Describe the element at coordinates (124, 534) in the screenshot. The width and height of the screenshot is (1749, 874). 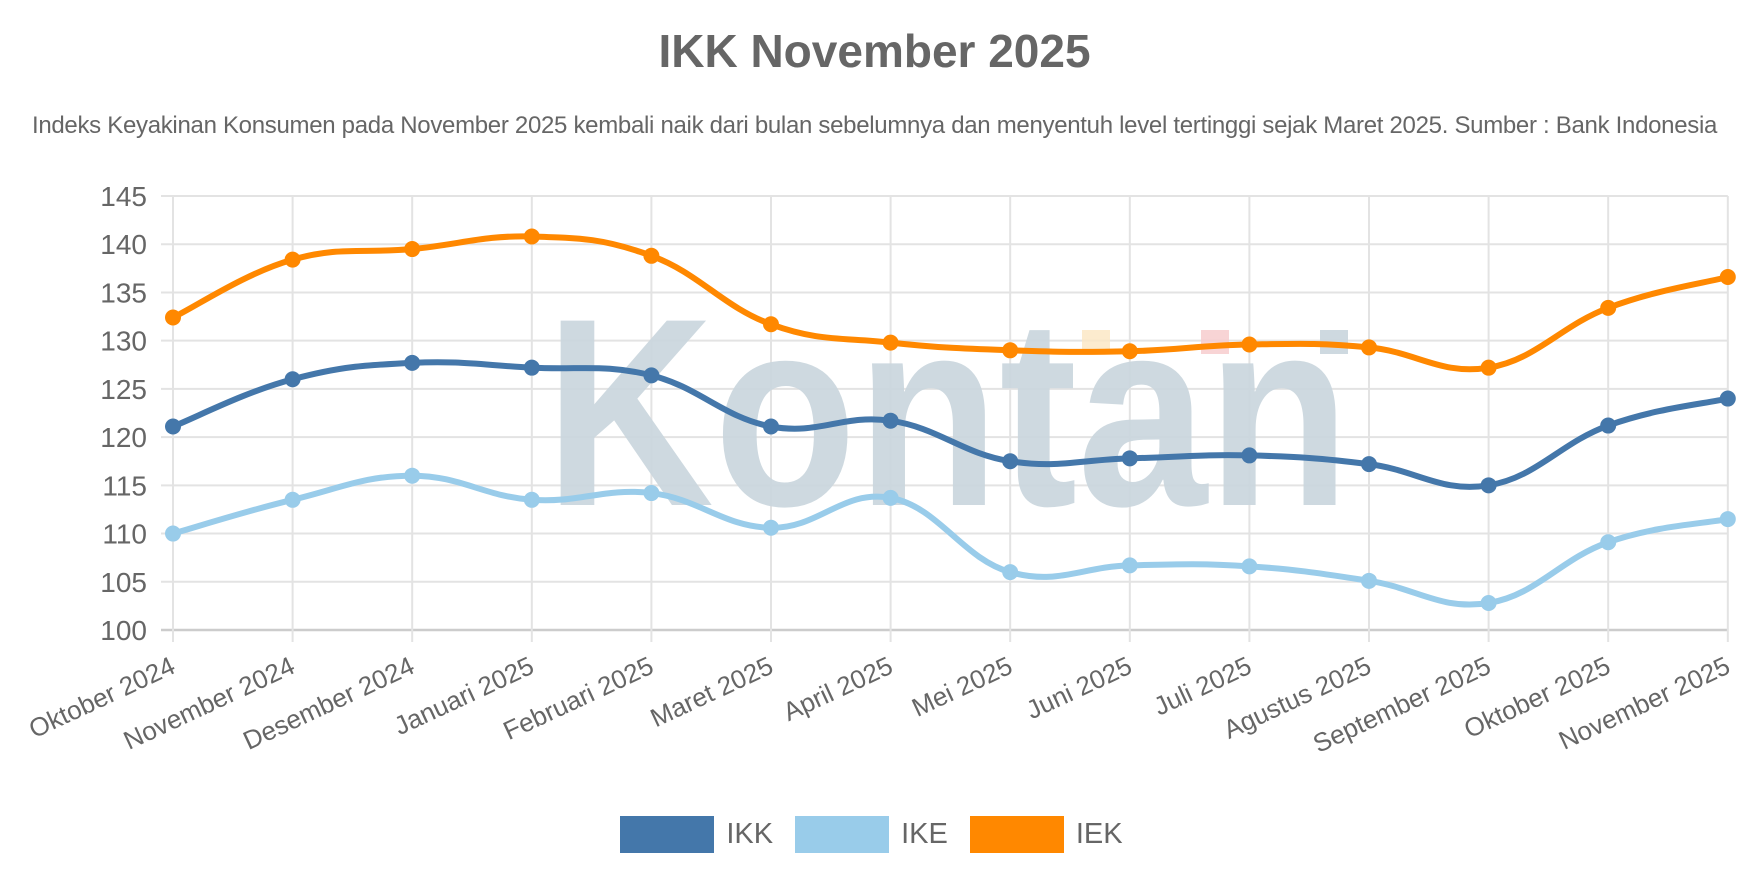
I see `y-tick-label: 110` at that location.